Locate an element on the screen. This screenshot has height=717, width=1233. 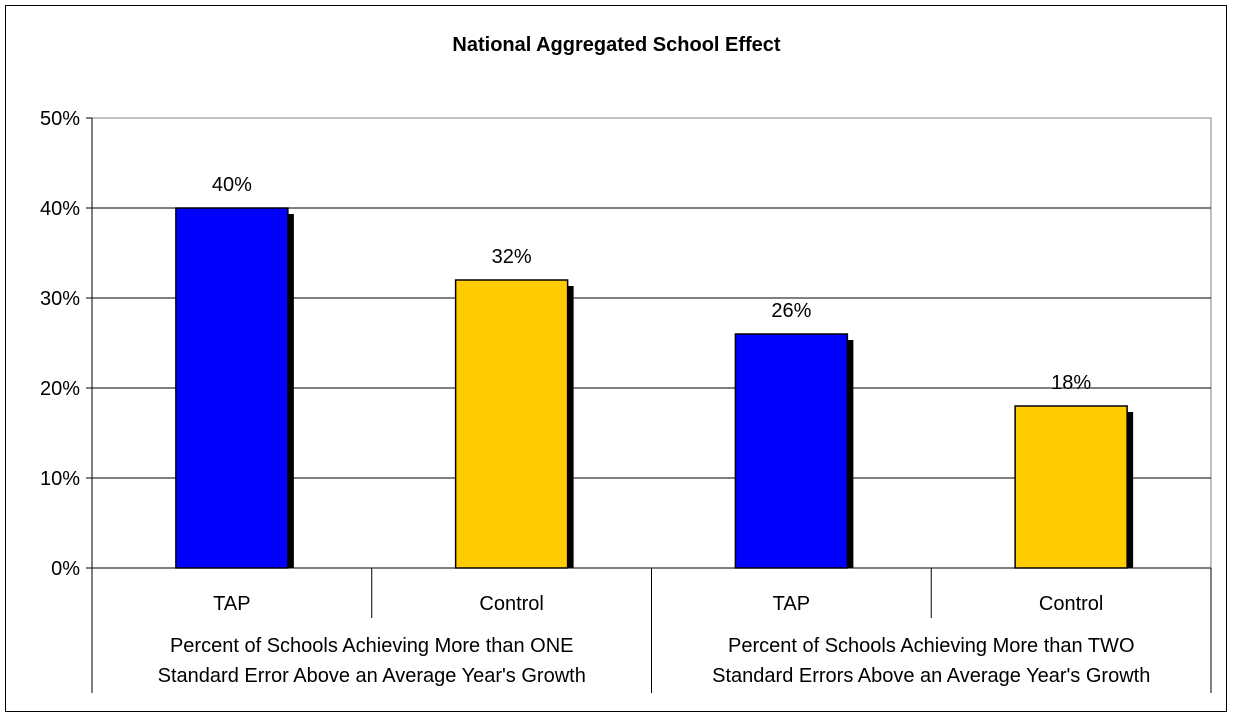
y-tick-label: 0% is located at coordinates (65, 569).